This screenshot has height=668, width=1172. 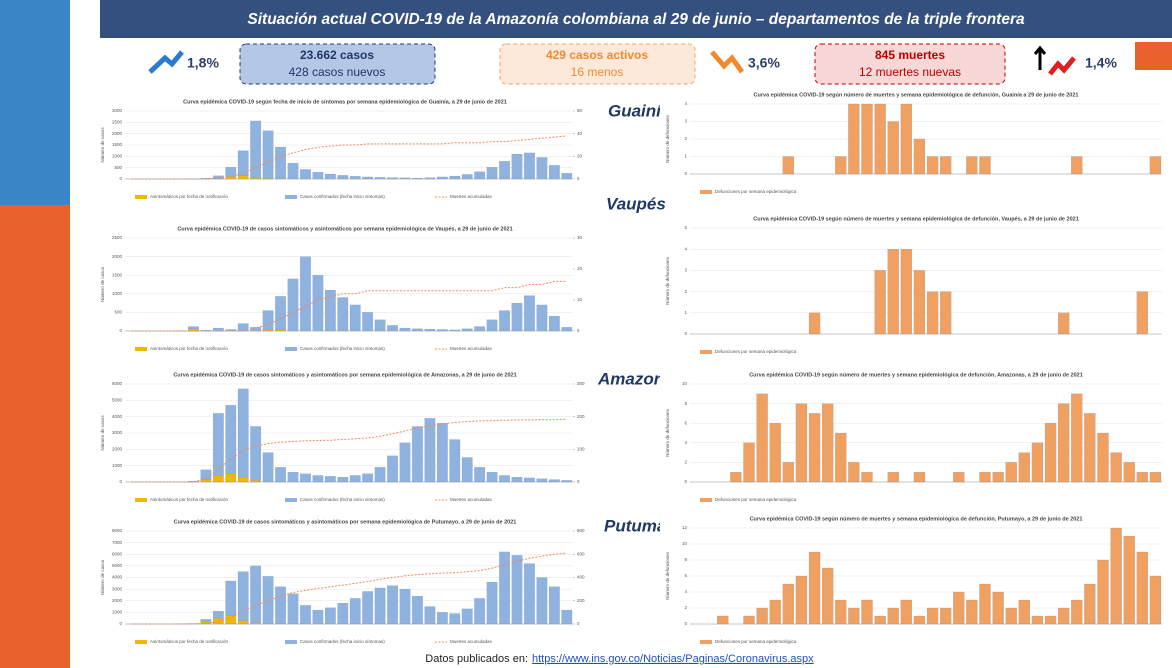 I want to click on cases-icon, so click(x=166, y=62).